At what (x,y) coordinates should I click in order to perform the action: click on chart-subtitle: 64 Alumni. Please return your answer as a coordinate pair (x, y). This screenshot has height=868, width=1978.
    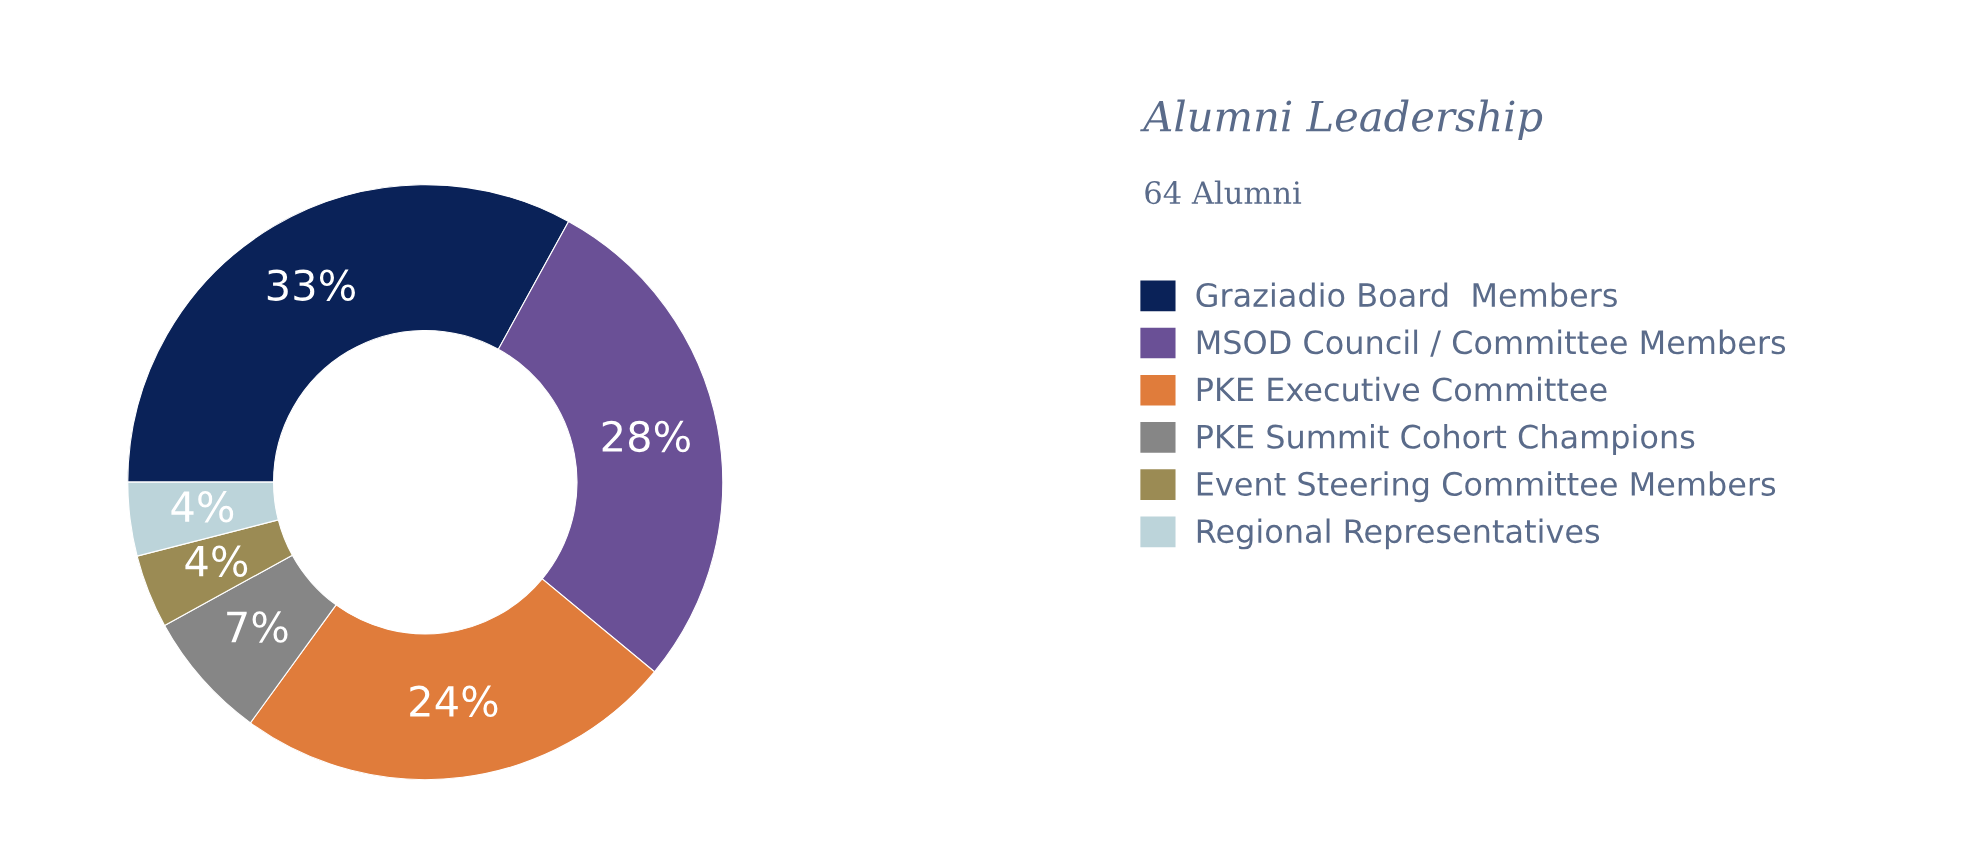
    Looking at the image, I should click on (1223, 192).